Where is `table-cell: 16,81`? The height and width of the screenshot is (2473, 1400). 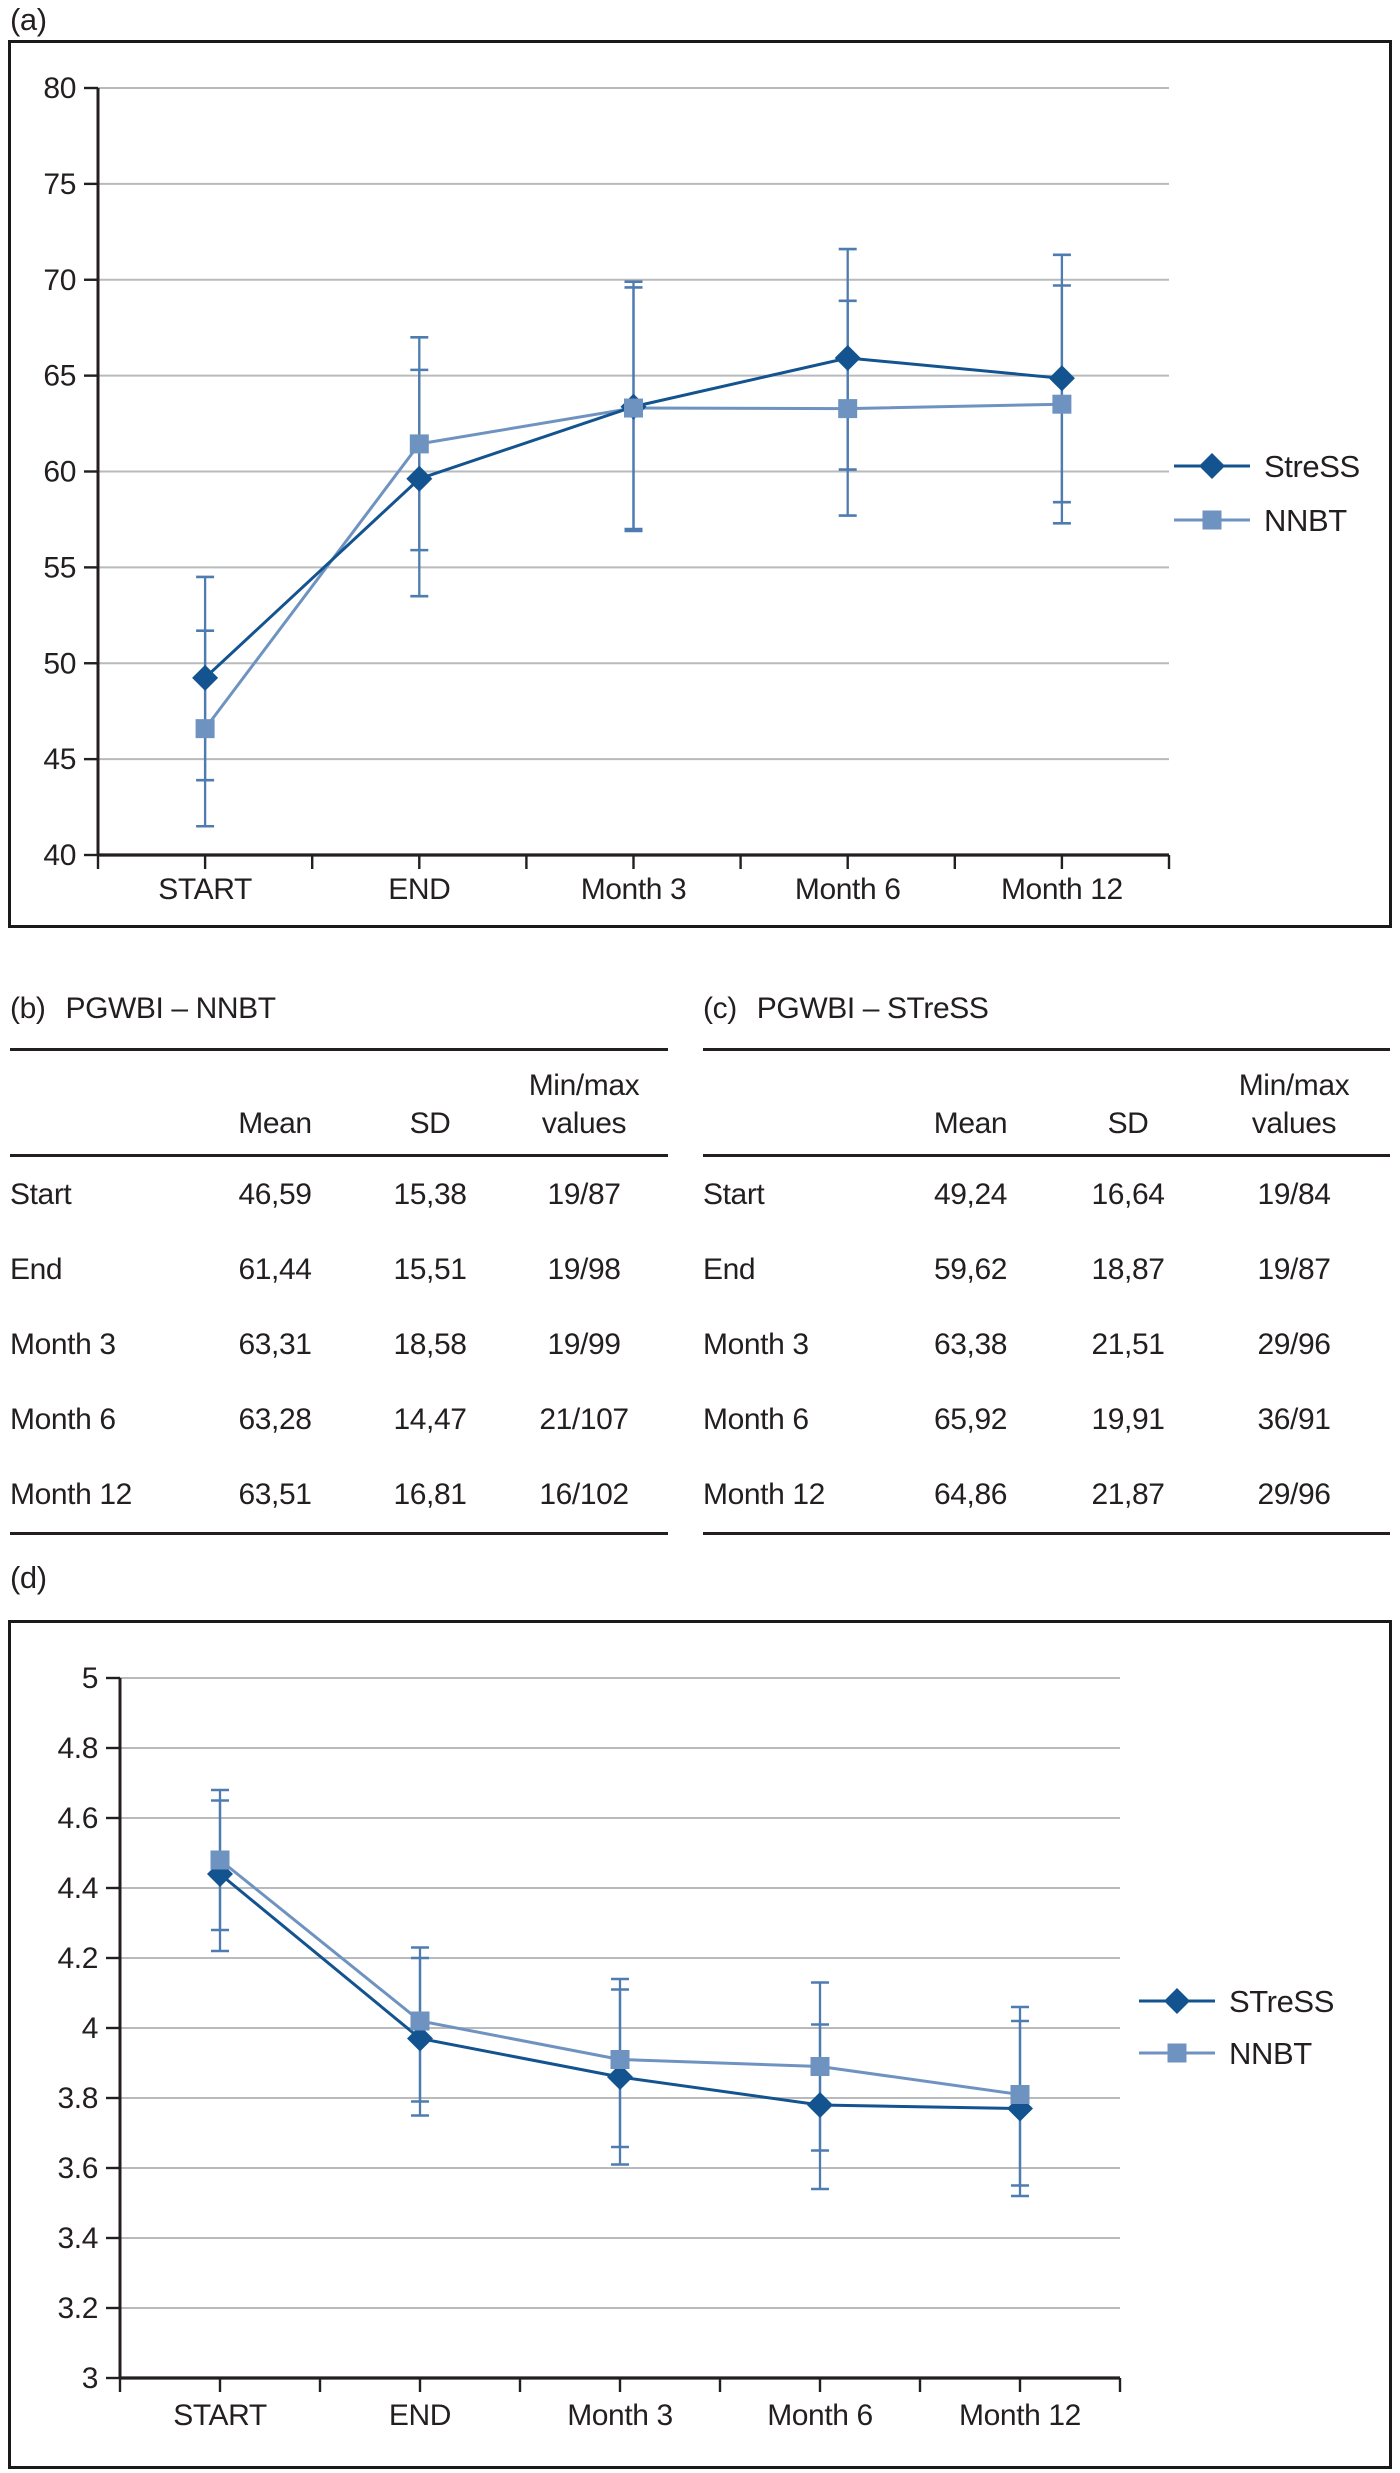
table-cell: 16,81 is located at coordinates (430, 1494).